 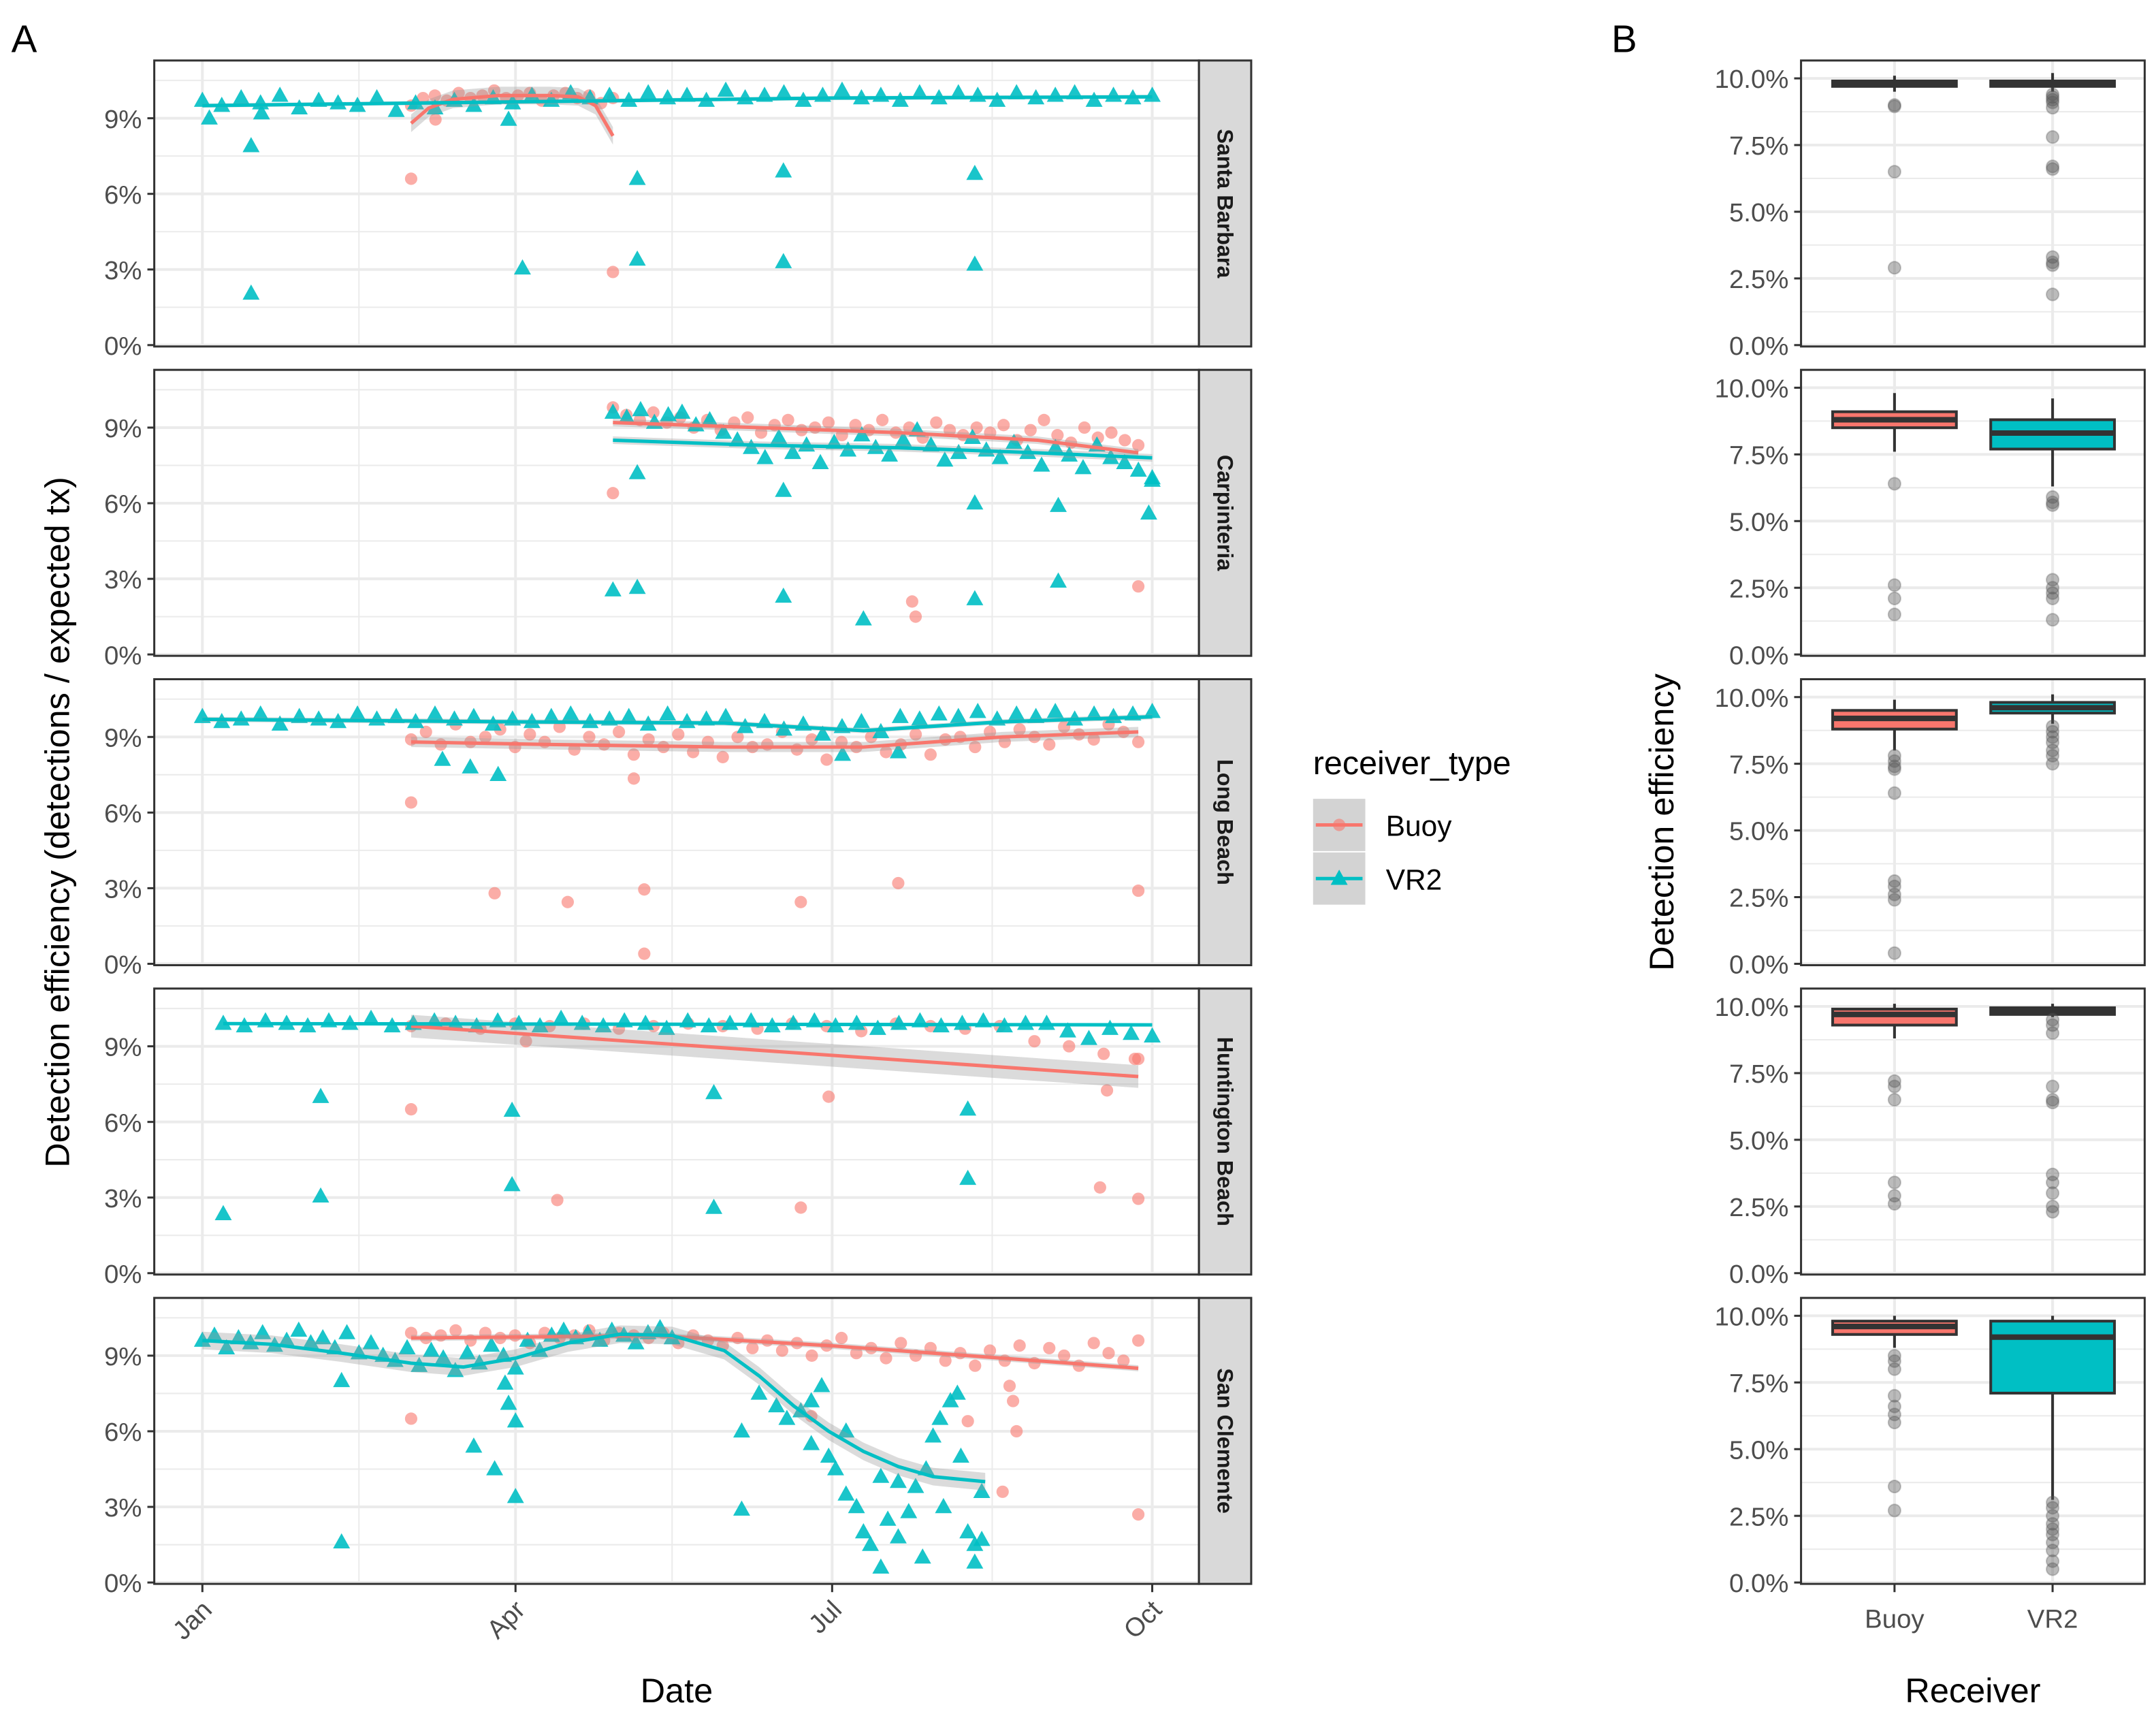 I want to click on plot-background, so click(x=1973, y=1131).